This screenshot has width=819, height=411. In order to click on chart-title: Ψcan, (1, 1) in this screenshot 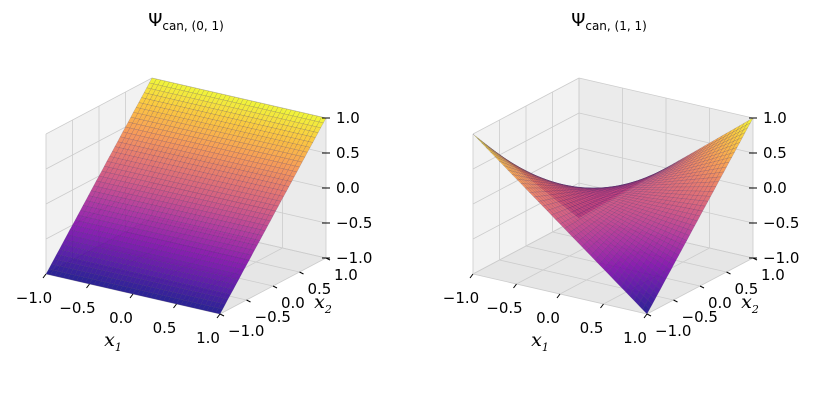, I will do `click(609, 21)`.